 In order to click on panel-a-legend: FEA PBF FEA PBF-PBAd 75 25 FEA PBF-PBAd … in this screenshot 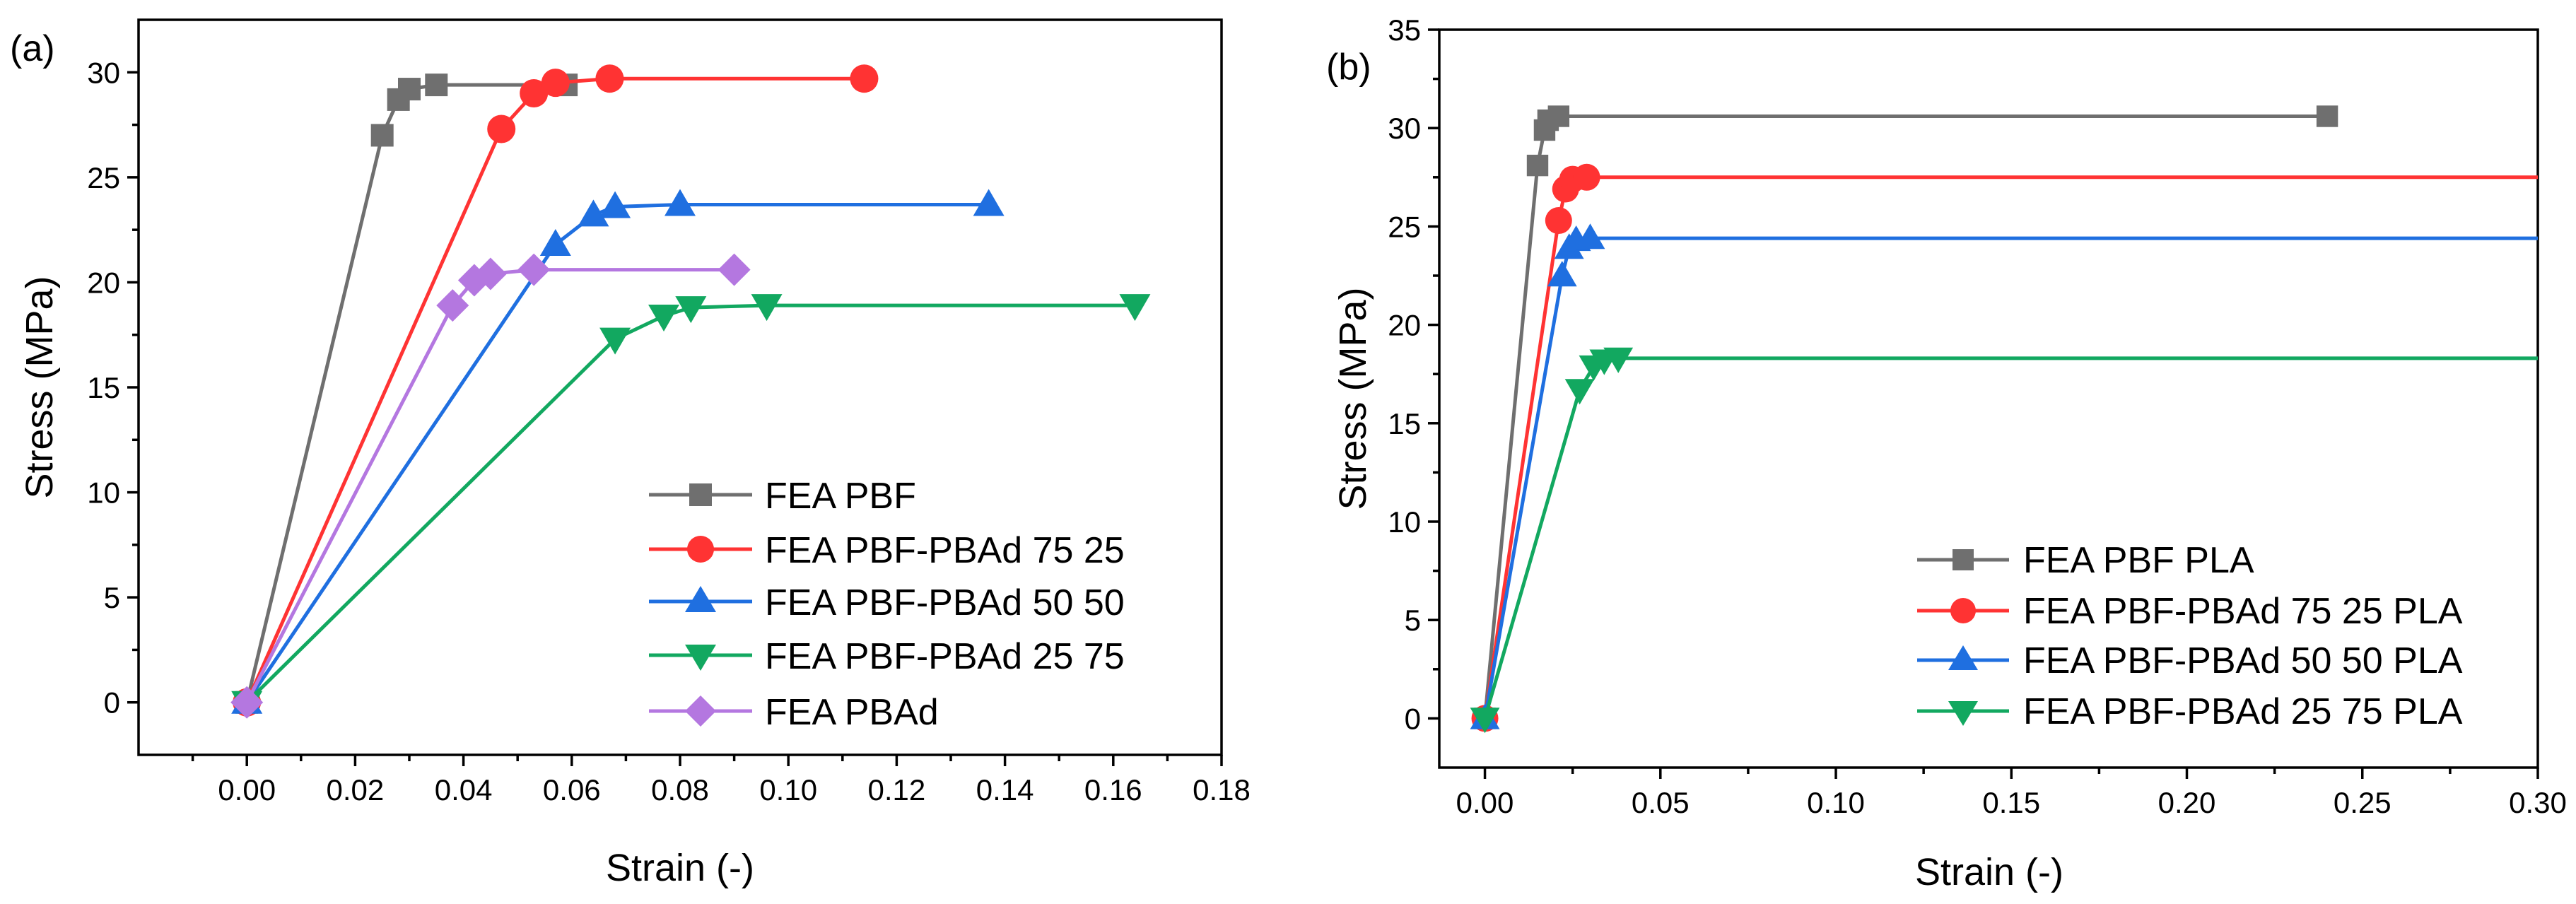, I will do `click(887, 604)`.